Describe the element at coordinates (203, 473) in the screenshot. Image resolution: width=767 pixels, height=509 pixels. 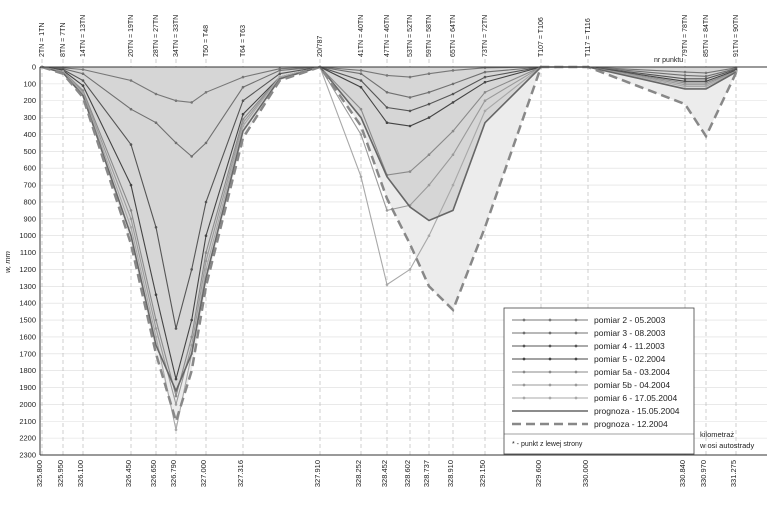
I see `x-tick-label: 327.000` at that location.